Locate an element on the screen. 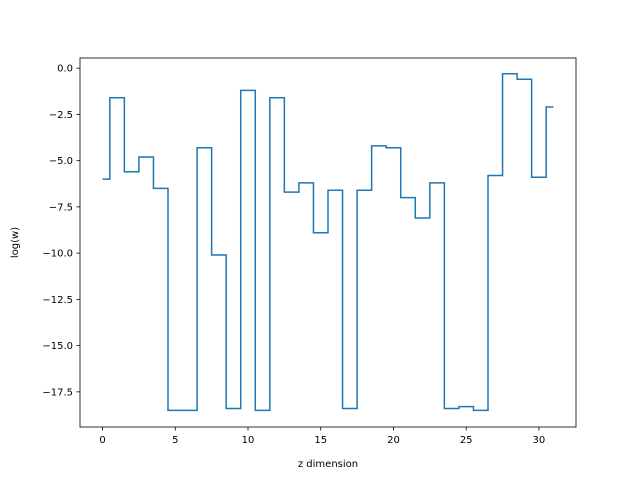  y-tick-label: −12.5 is located at coordinates (57, 300).